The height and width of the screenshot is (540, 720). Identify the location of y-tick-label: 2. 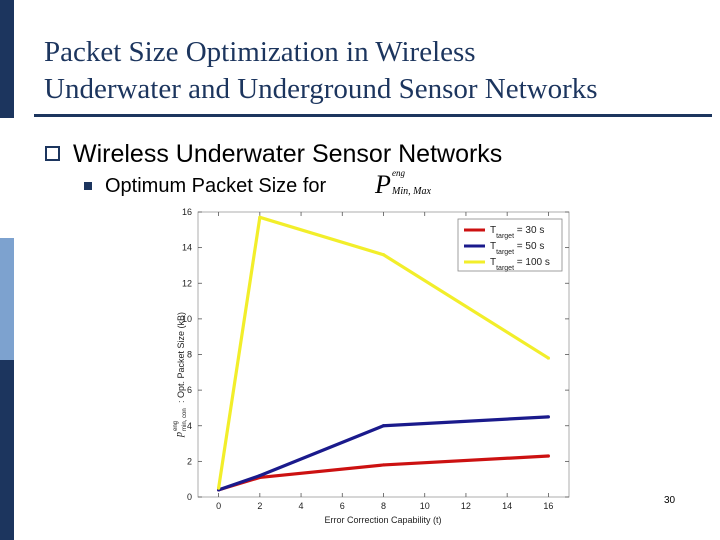
(189, 461).